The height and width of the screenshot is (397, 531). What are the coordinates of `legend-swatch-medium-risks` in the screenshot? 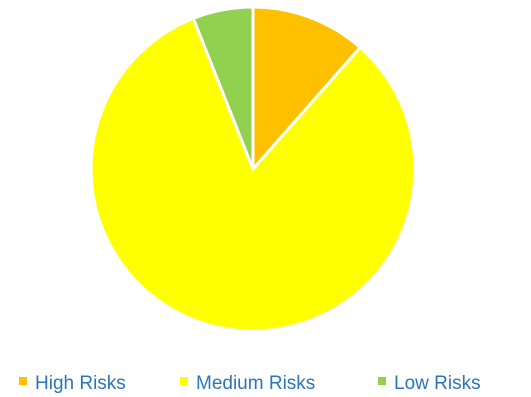 It's located at (184, 381).